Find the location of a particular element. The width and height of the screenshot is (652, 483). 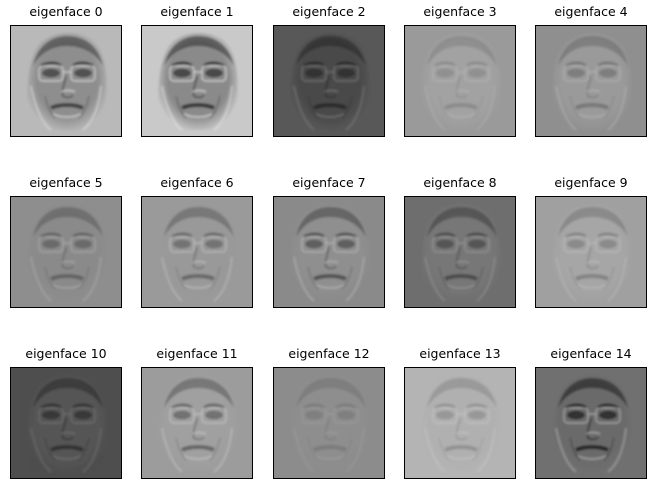

panel-title: eigenface 12 is located at coordinates (329, 353).